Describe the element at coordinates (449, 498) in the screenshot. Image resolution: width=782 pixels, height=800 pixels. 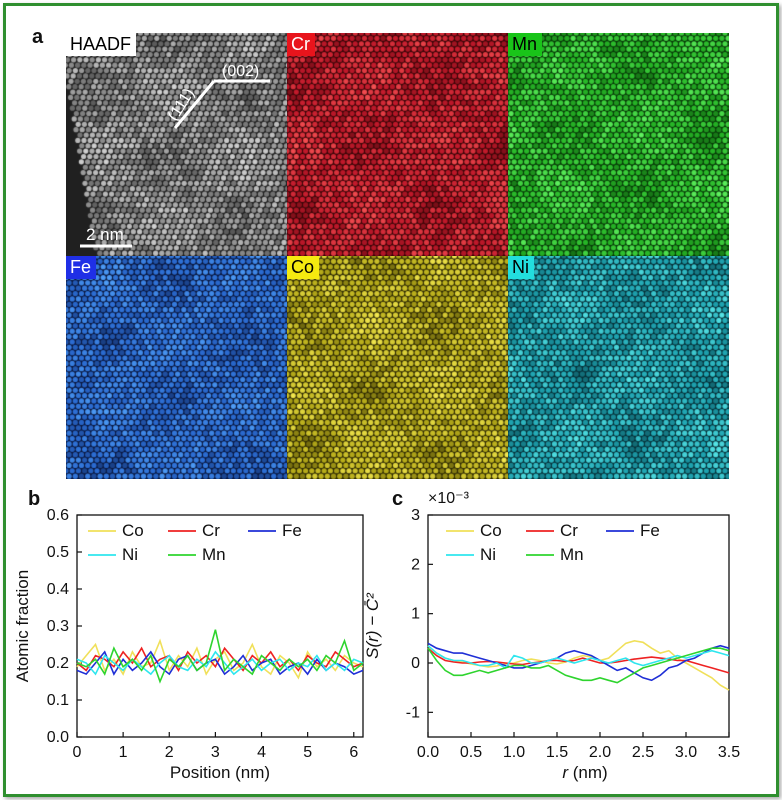
I see `axis-multiplier: ×10⁻³` at that location.